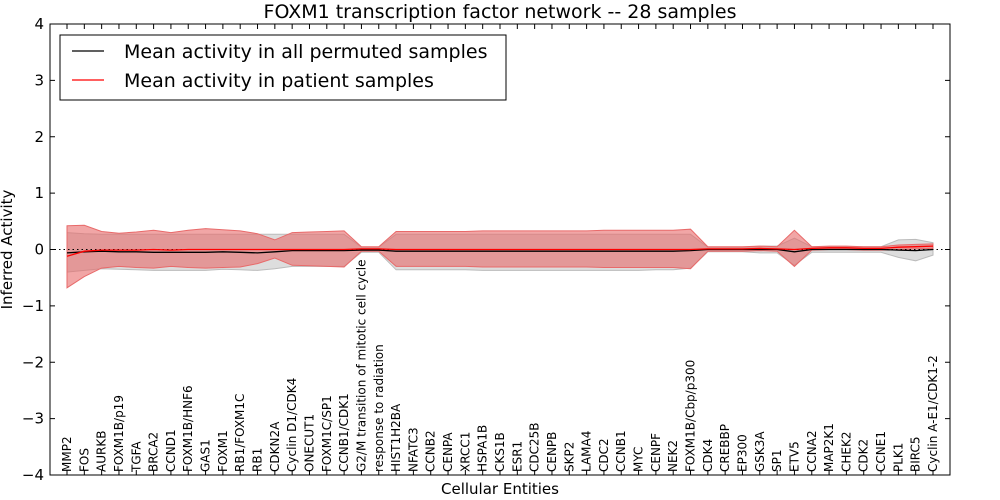 The width and height of the screenshot is (1000, 500). What do you see at coordinates (275, 446) in the screenshot?
I see `x-tick-label: CDKN2A` at bounding box center [275, 446].